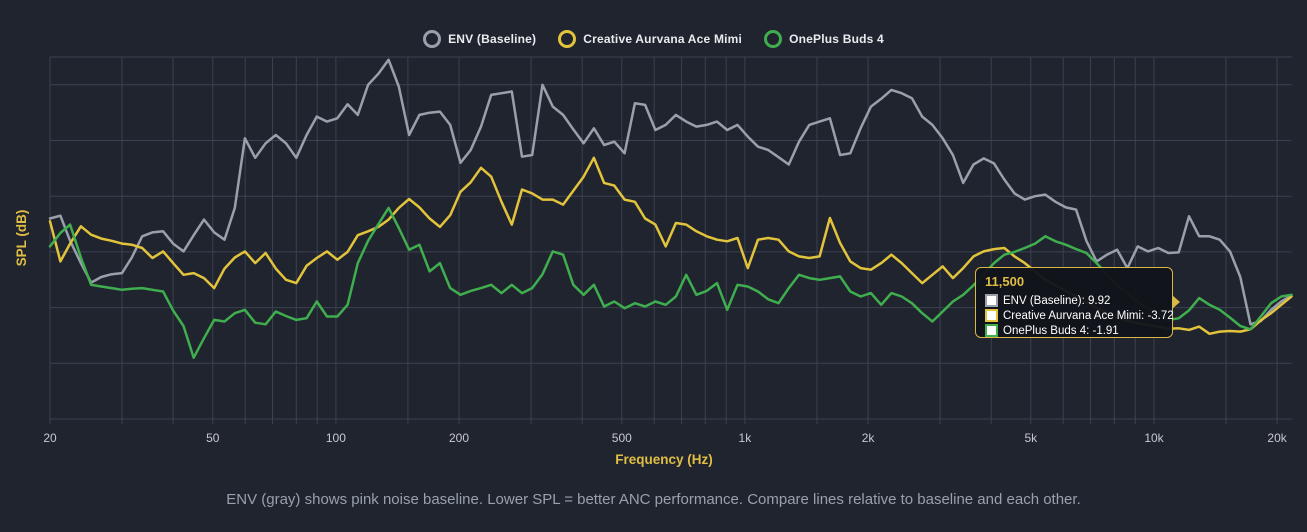 The height and width of the screenshot is (532, 1307). I want to click on svg-text: 500, so click(622, 438).